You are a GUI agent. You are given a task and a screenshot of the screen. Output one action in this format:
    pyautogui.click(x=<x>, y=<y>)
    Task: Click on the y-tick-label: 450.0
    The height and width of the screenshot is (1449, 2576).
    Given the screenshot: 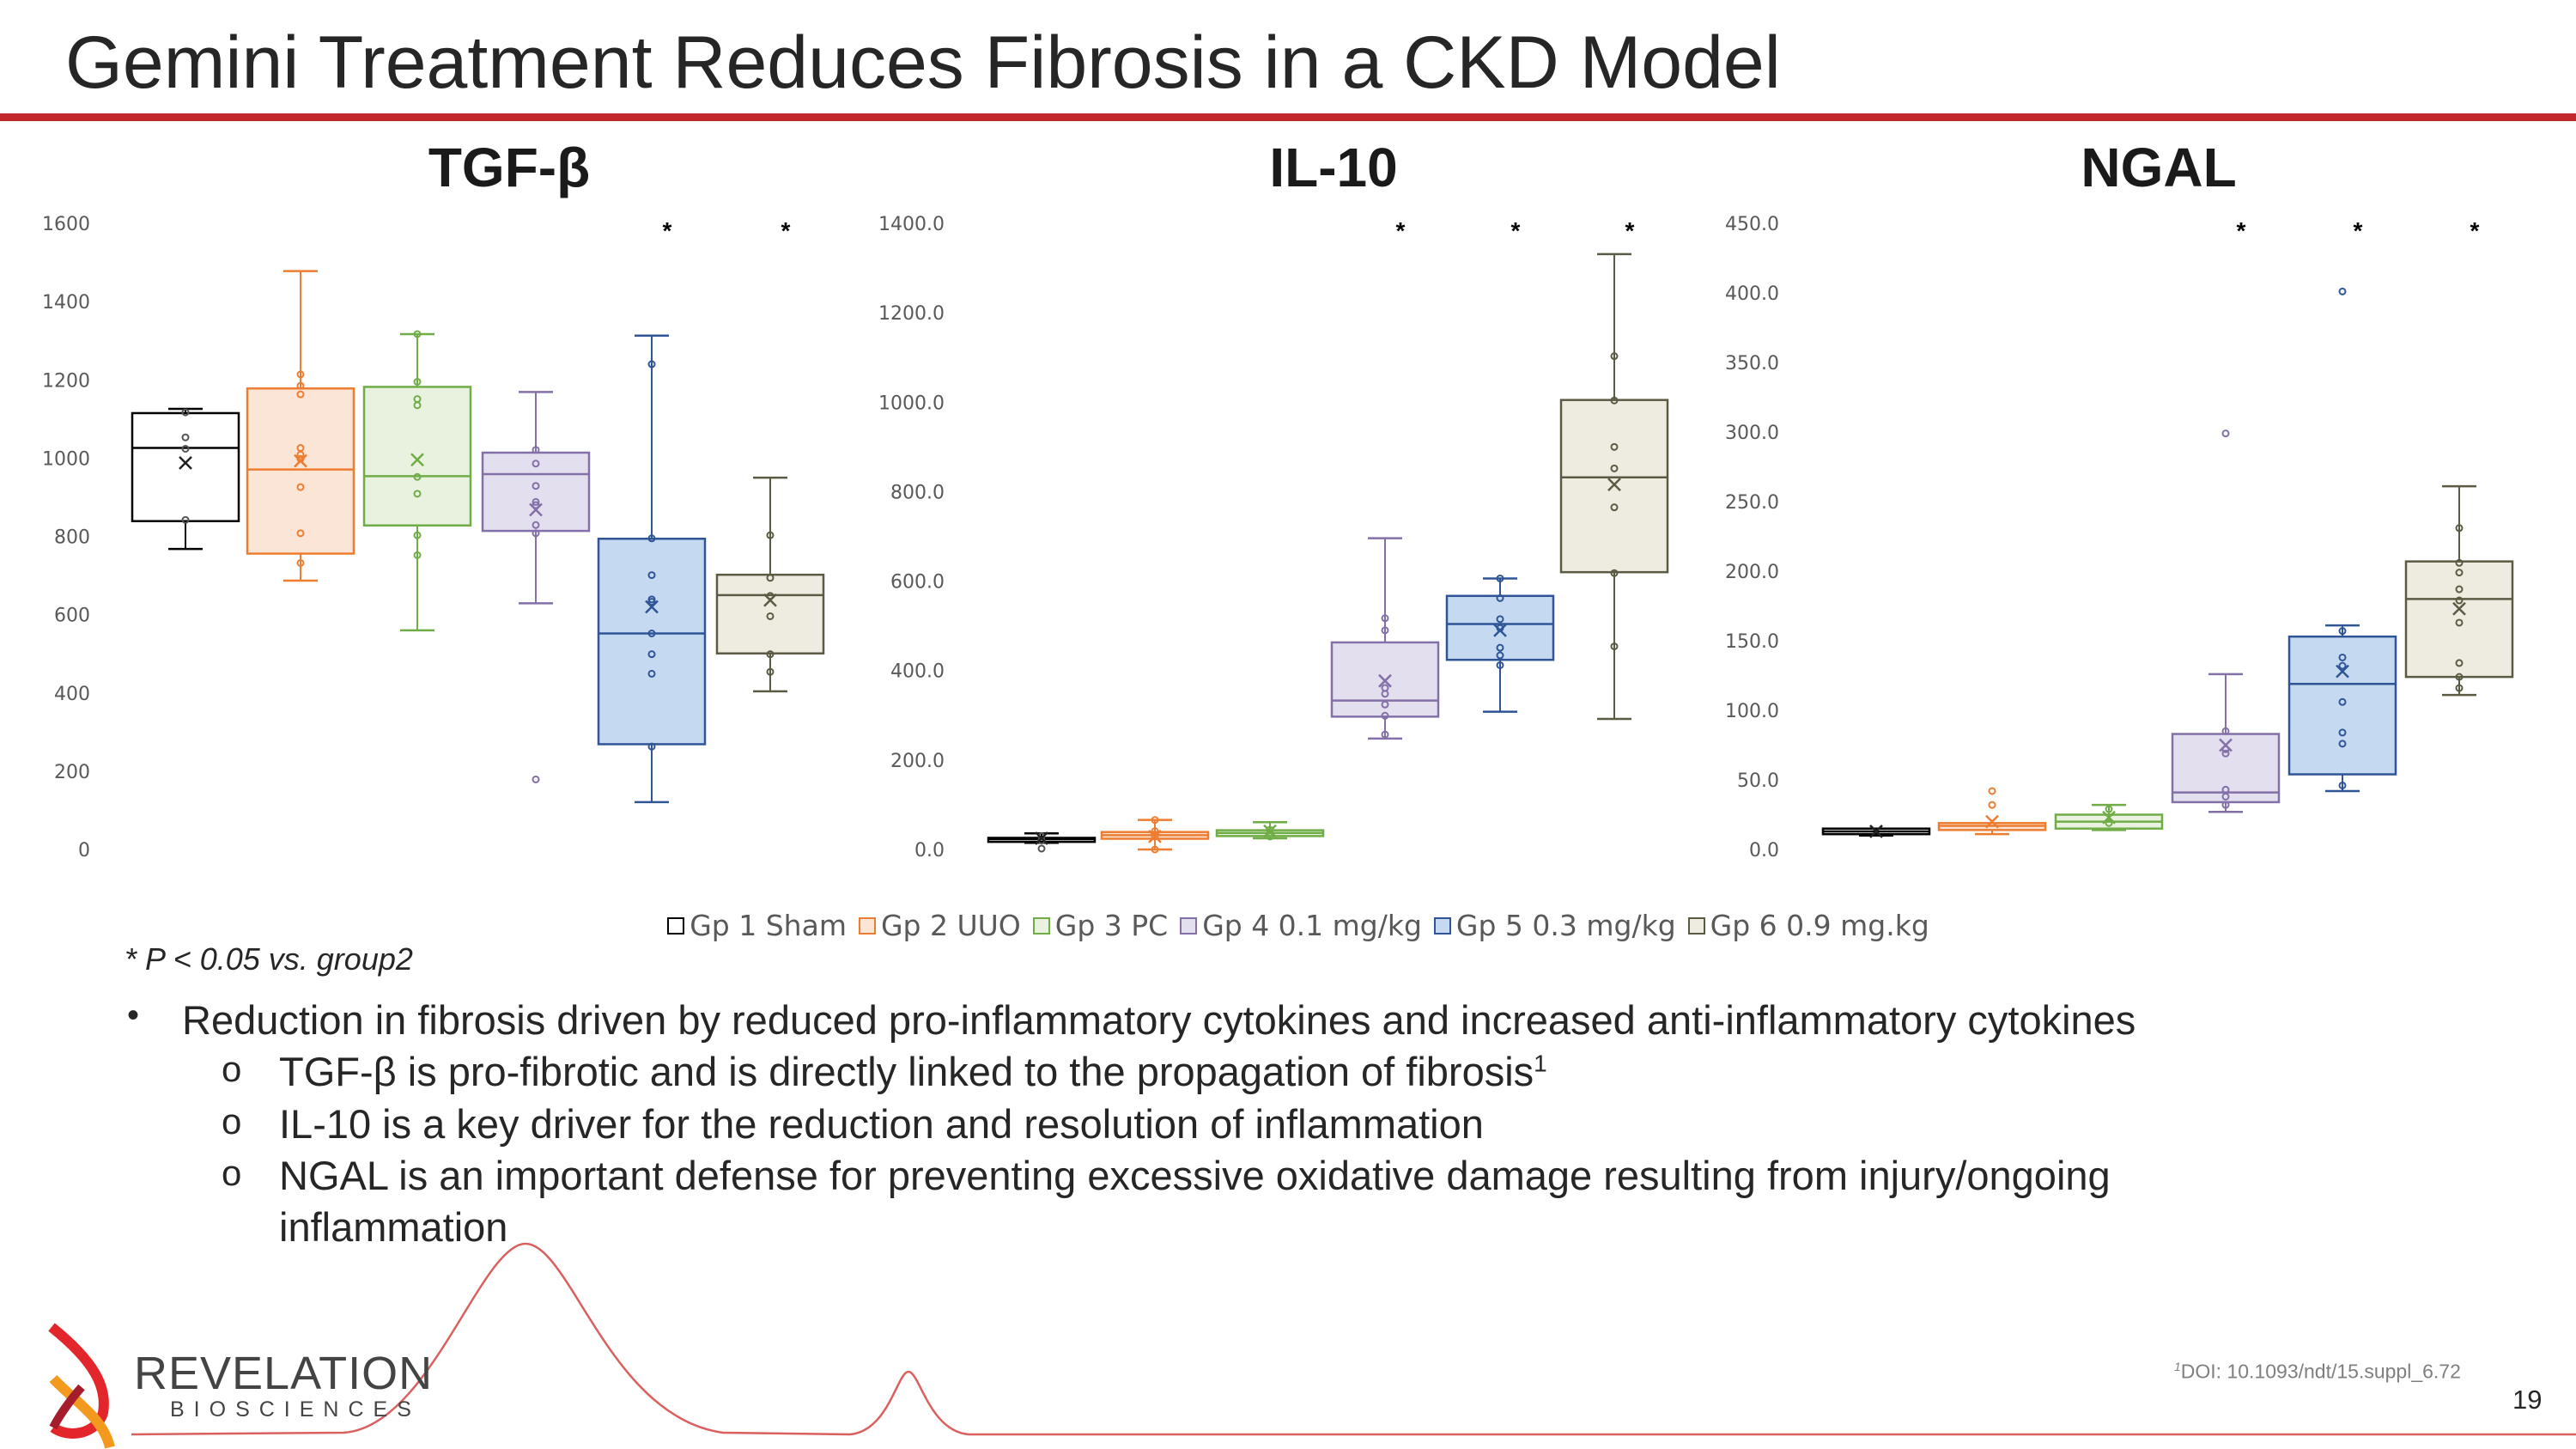 What is the action you would take?
    pyautogui.click(x=1752, y=224)
    